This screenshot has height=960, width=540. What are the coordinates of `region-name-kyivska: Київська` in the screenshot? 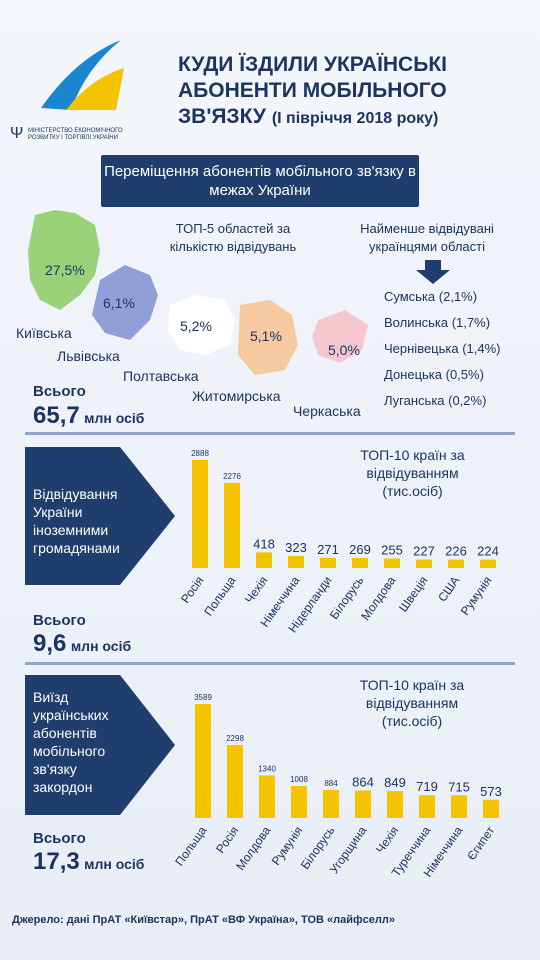 It's located at (44, 333).